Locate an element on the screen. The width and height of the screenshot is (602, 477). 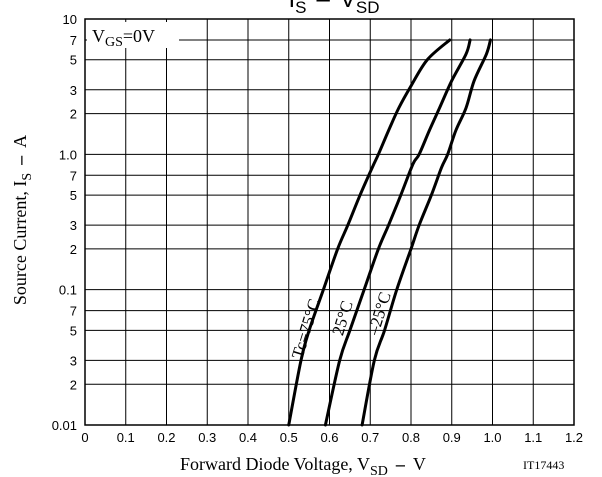
x-axis-label-text: Forward Diode Voltage, V is located at coordinates (275, 464).